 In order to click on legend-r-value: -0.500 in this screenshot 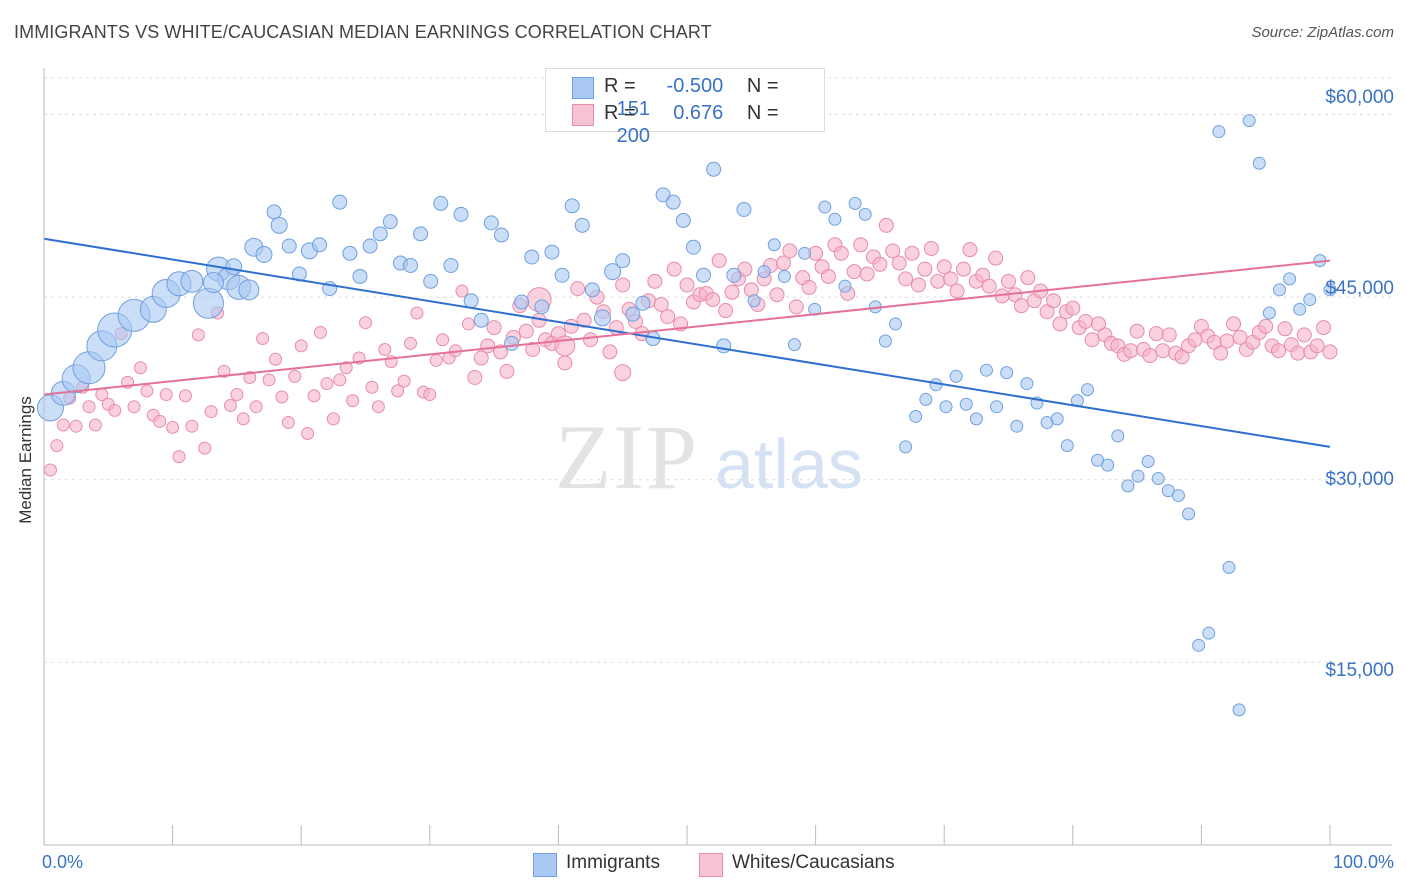, I will do `click(695, 86)`.